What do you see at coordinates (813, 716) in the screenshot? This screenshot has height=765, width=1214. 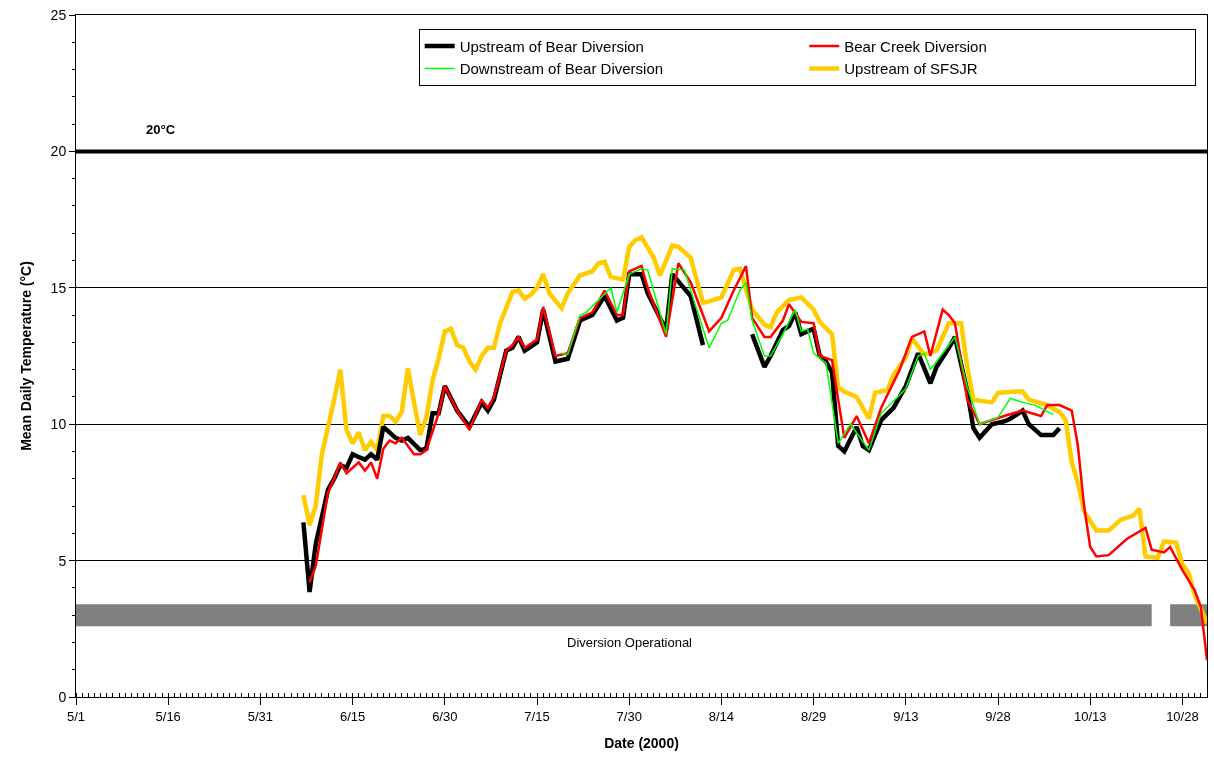 I see `x-tick-label: 8/29` at bounding box center [813, 716].